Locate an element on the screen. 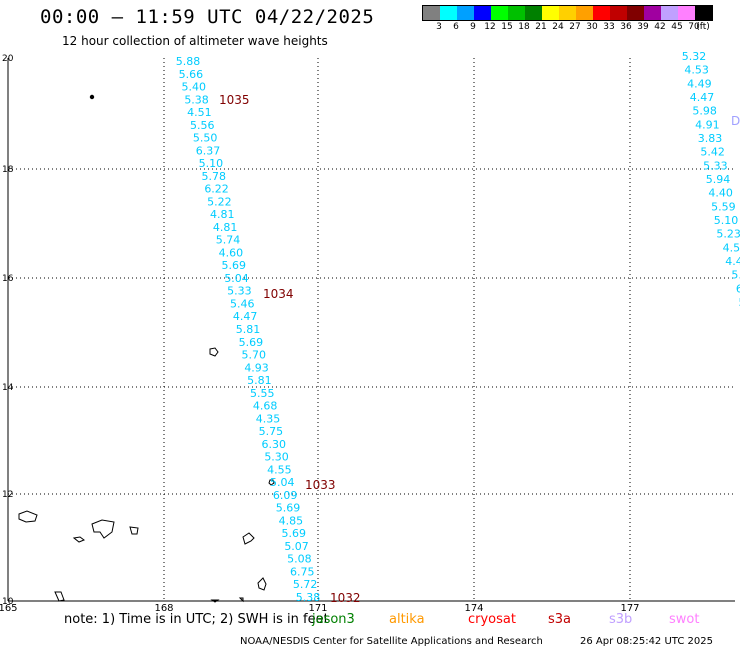 This screenshot has width=740, height=650. wave-height-value: 4.40 is located at coordinates (720, 193).